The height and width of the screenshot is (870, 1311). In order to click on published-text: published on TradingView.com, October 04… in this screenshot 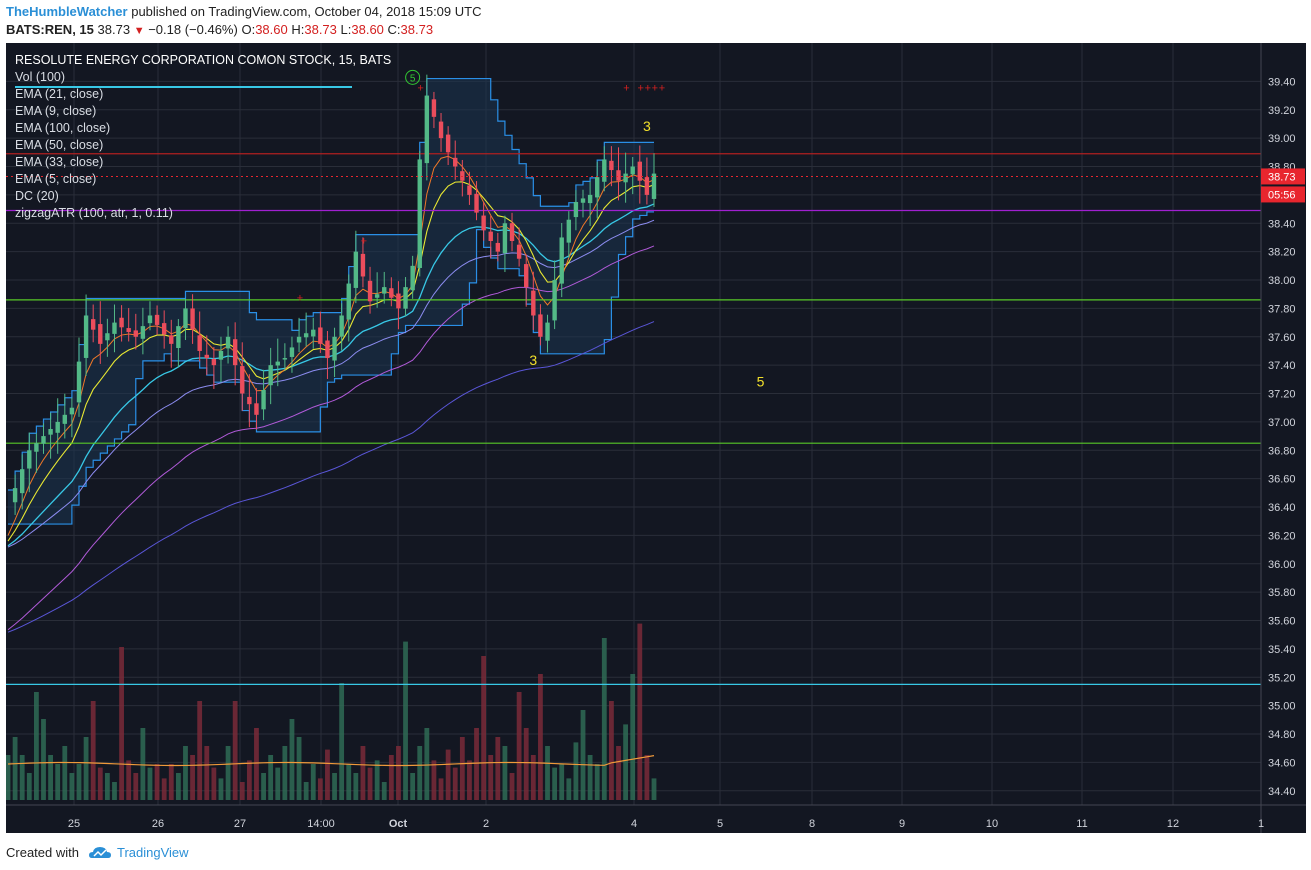, I will do `click(306, 11)`.